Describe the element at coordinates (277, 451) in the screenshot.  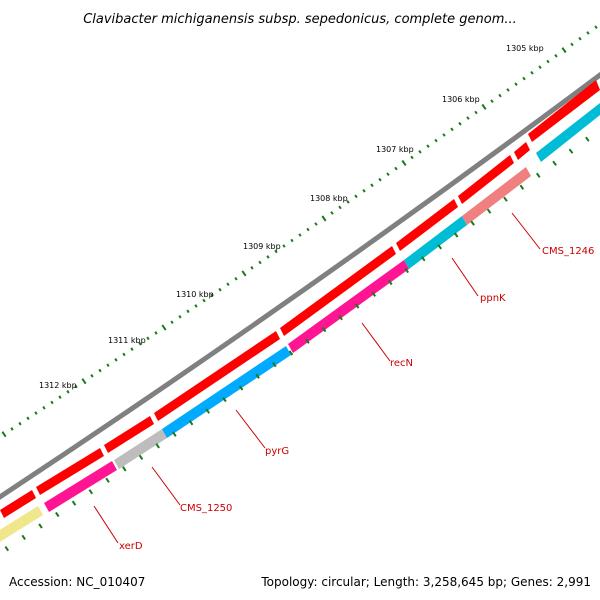
I see `gene-label-pyrG: pyrG` at that location.